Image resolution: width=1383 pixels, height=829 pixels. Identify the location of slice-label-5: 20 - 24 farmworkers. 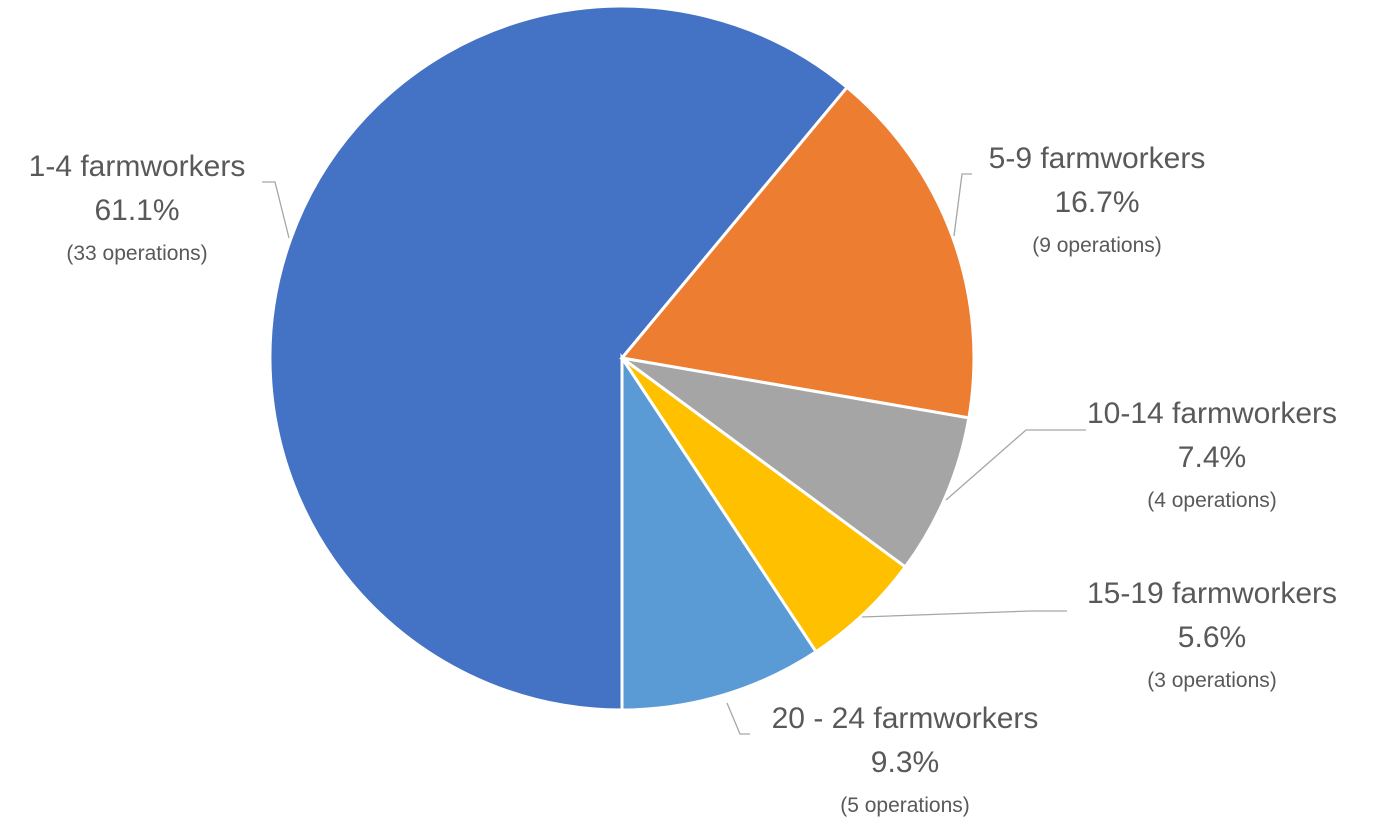
(905, 718).